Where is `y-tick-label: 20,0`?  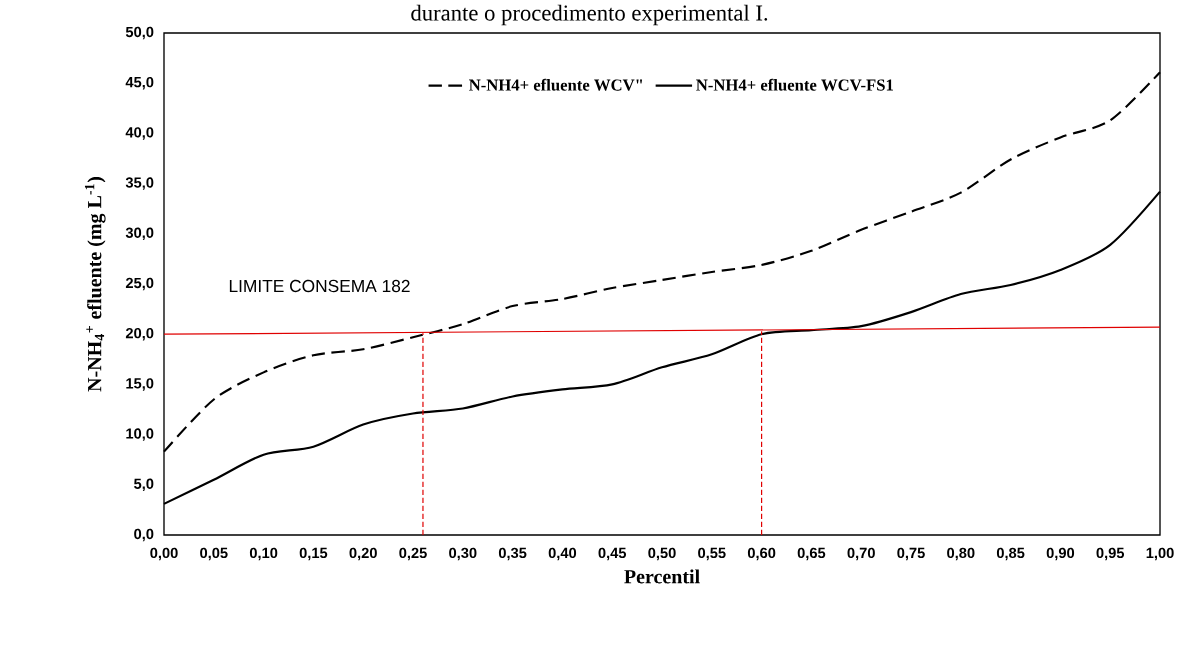
y-tick-label: 20,0 is located at coordinates (139, 334).